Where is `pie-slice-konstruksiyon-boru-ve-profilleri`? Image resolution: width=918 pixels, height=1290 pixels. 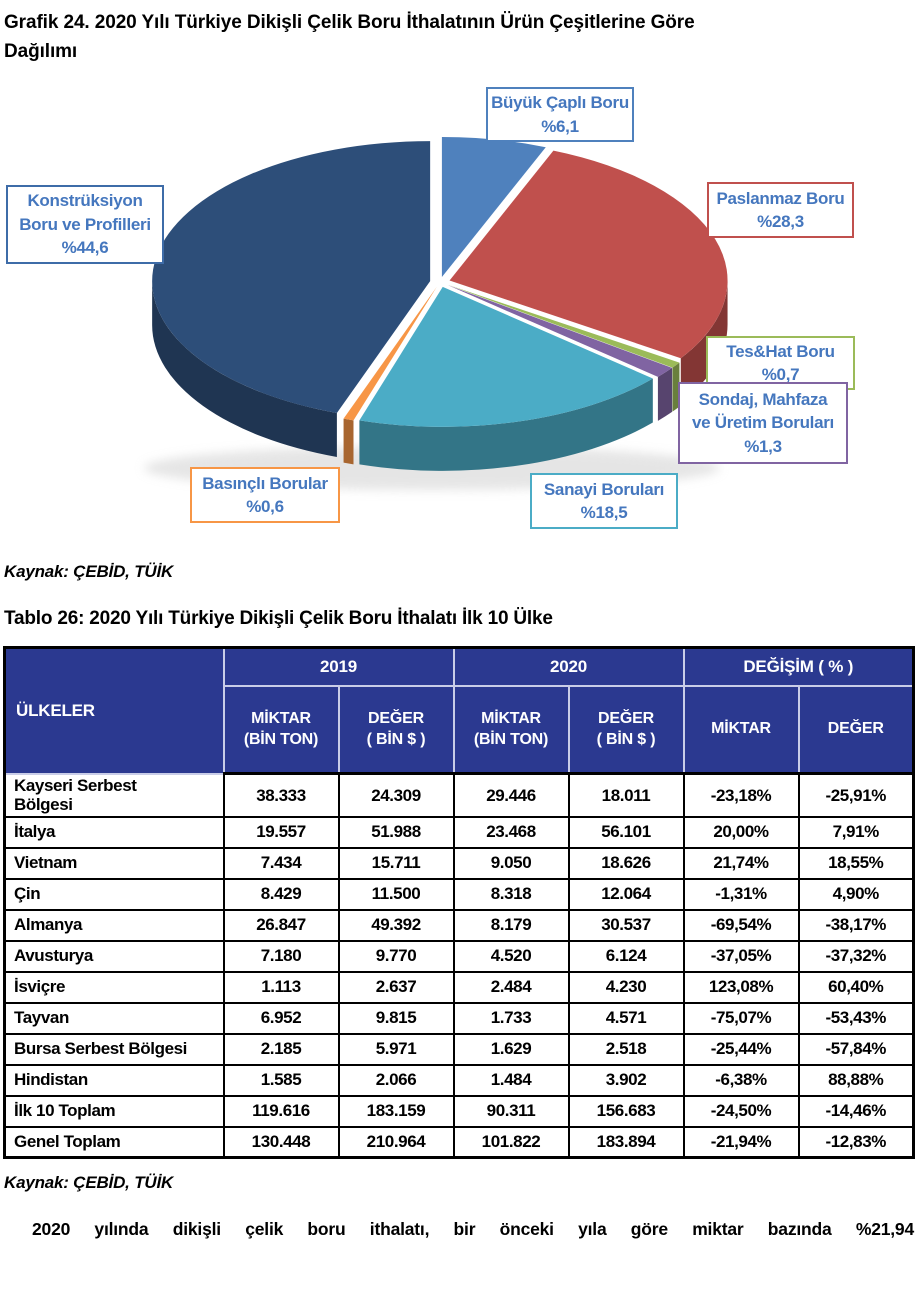 pie-slice-konstruksiyon-boru-ve-profilleri is located at coordinates (291, 277).